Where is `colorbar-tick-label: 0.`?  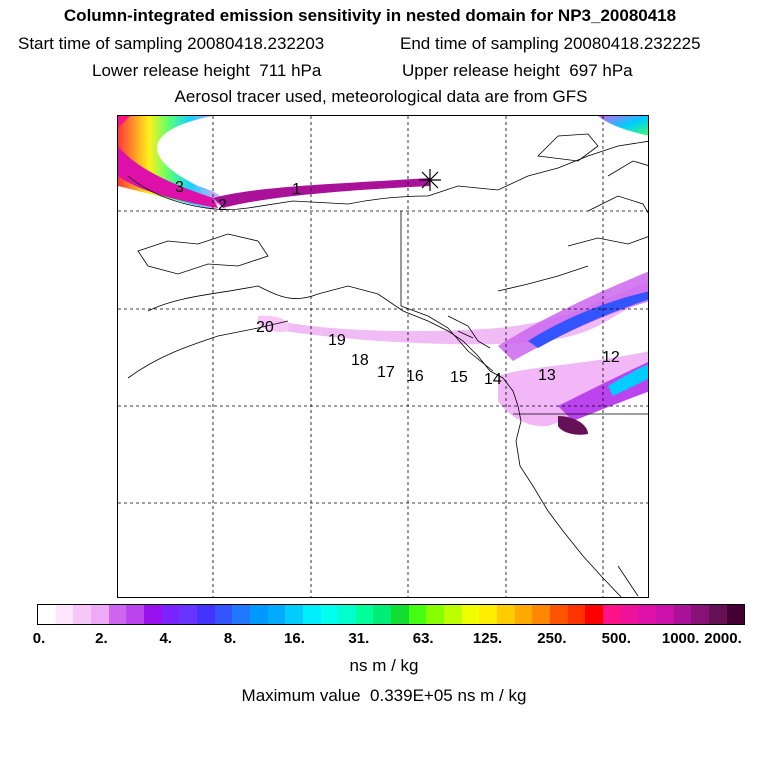 colorbar-tick-label: 0. is located at coordinates (39, 638).